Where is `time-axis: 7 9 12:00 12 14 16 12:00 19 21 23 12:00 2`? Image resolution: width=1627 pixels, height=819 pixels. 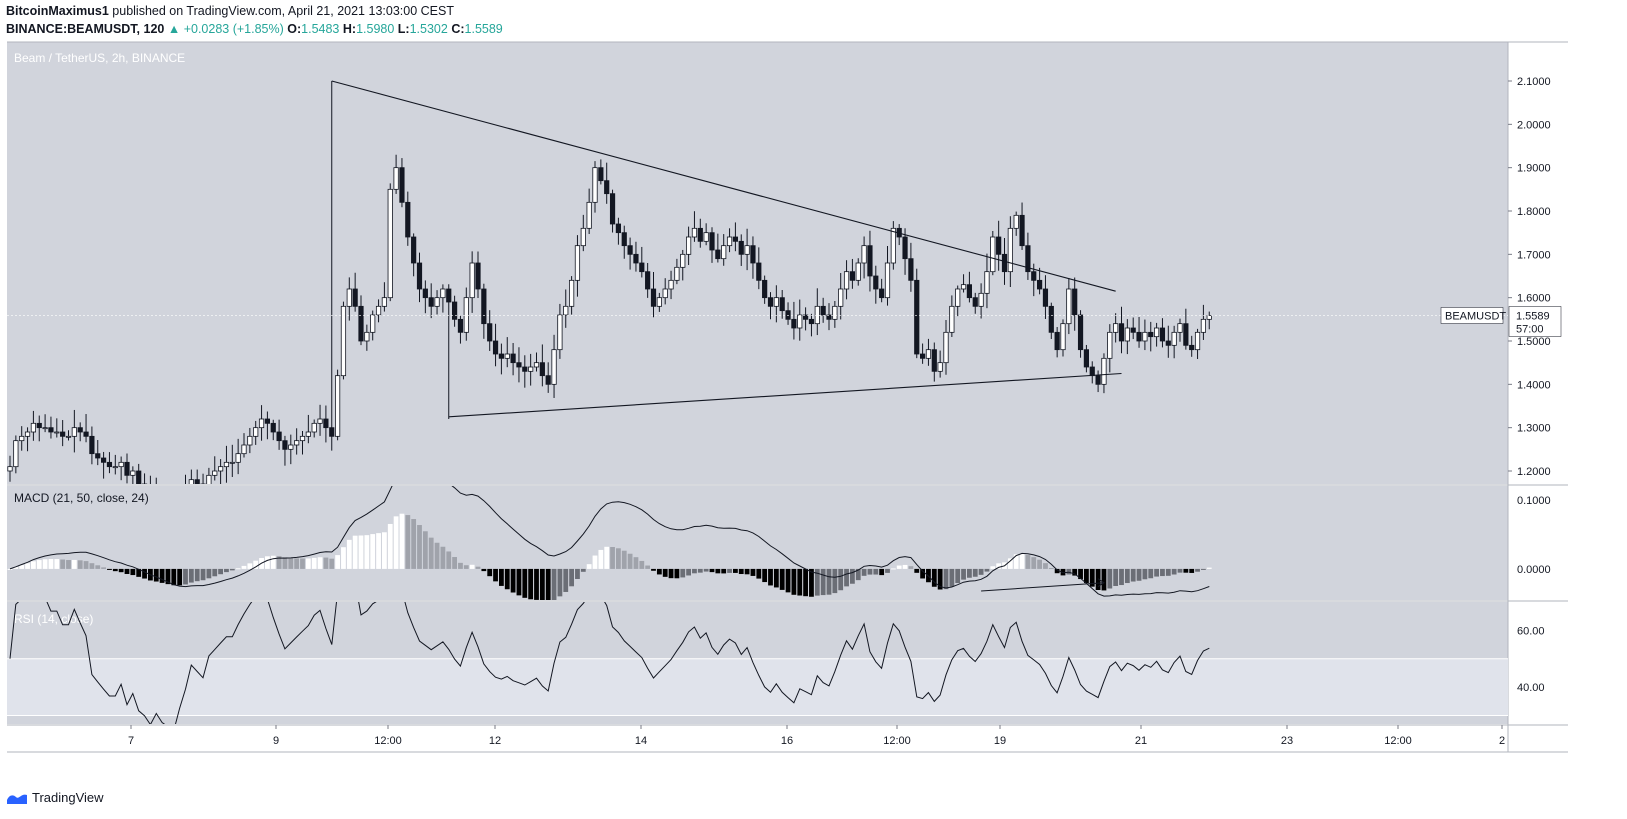 time-axis: 7 9 12:00 12 14 16 12:00 19 21 23 12:00 2 is located at coordinates (816, 736).